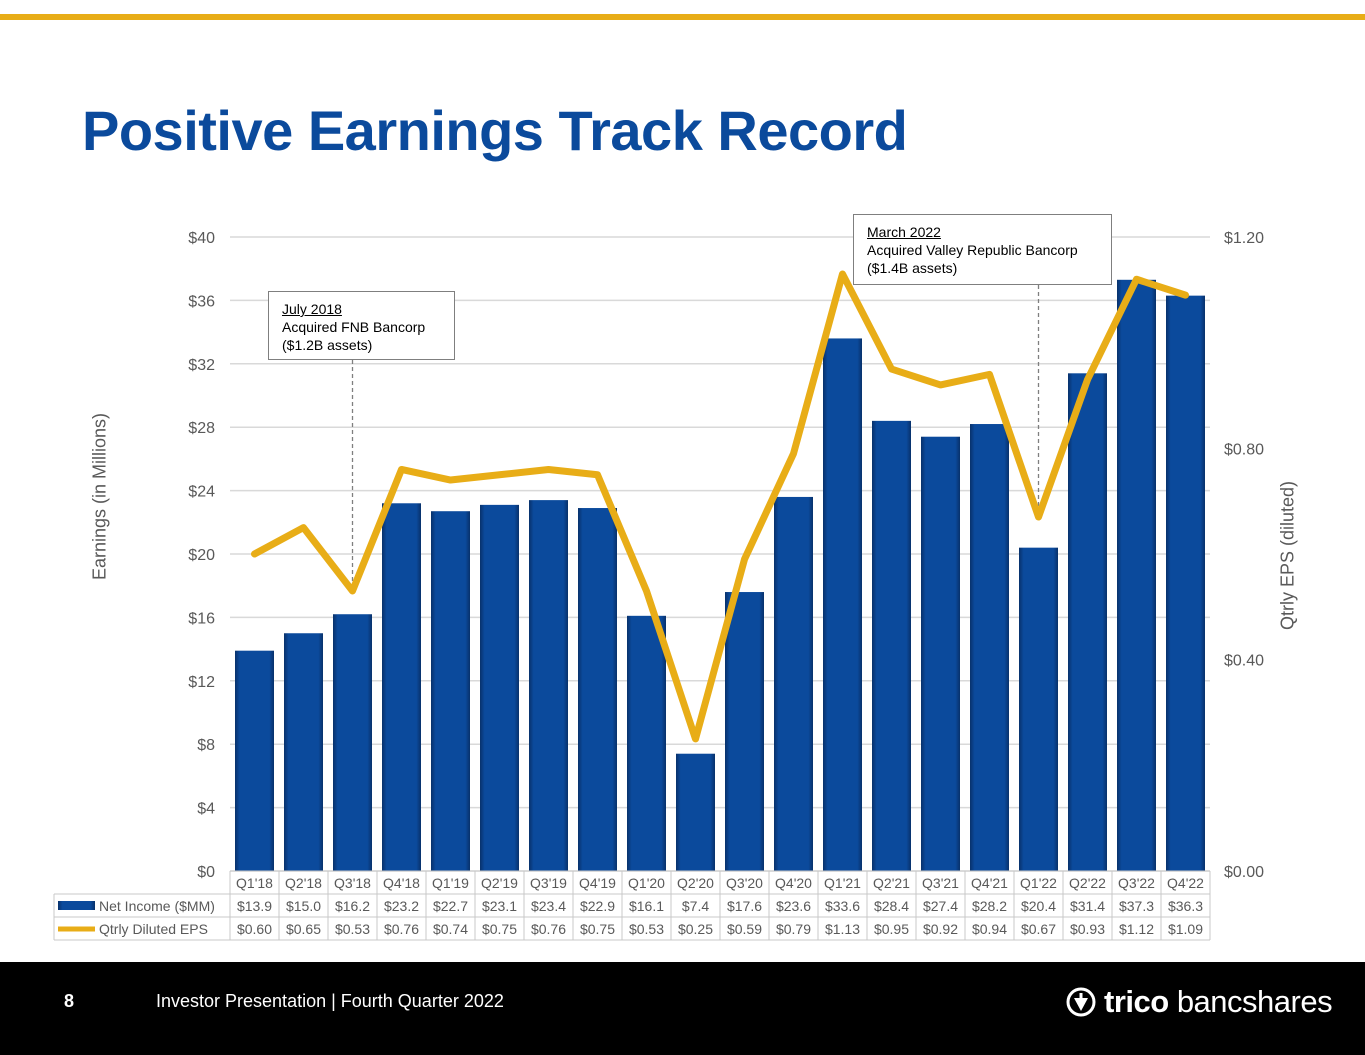  What do you see at coordinates (254, 883) in the screenshot?
I see `x-tick-label: Q1'18` at bounding box center [254, 883].